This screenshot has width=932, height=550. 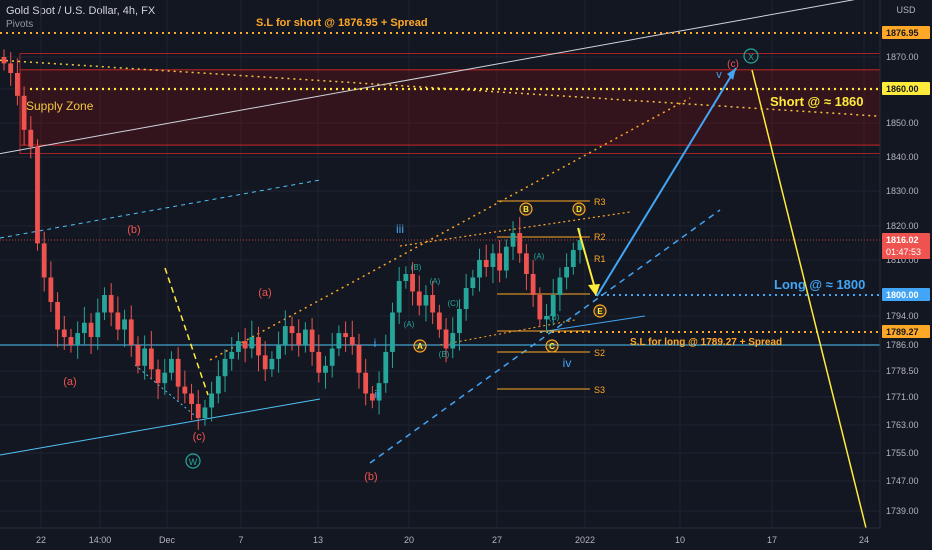 What do you see at coordinates (160, 427) in the screenshot?
I see `channel-lower-blue` at bounding box center [160, 427].